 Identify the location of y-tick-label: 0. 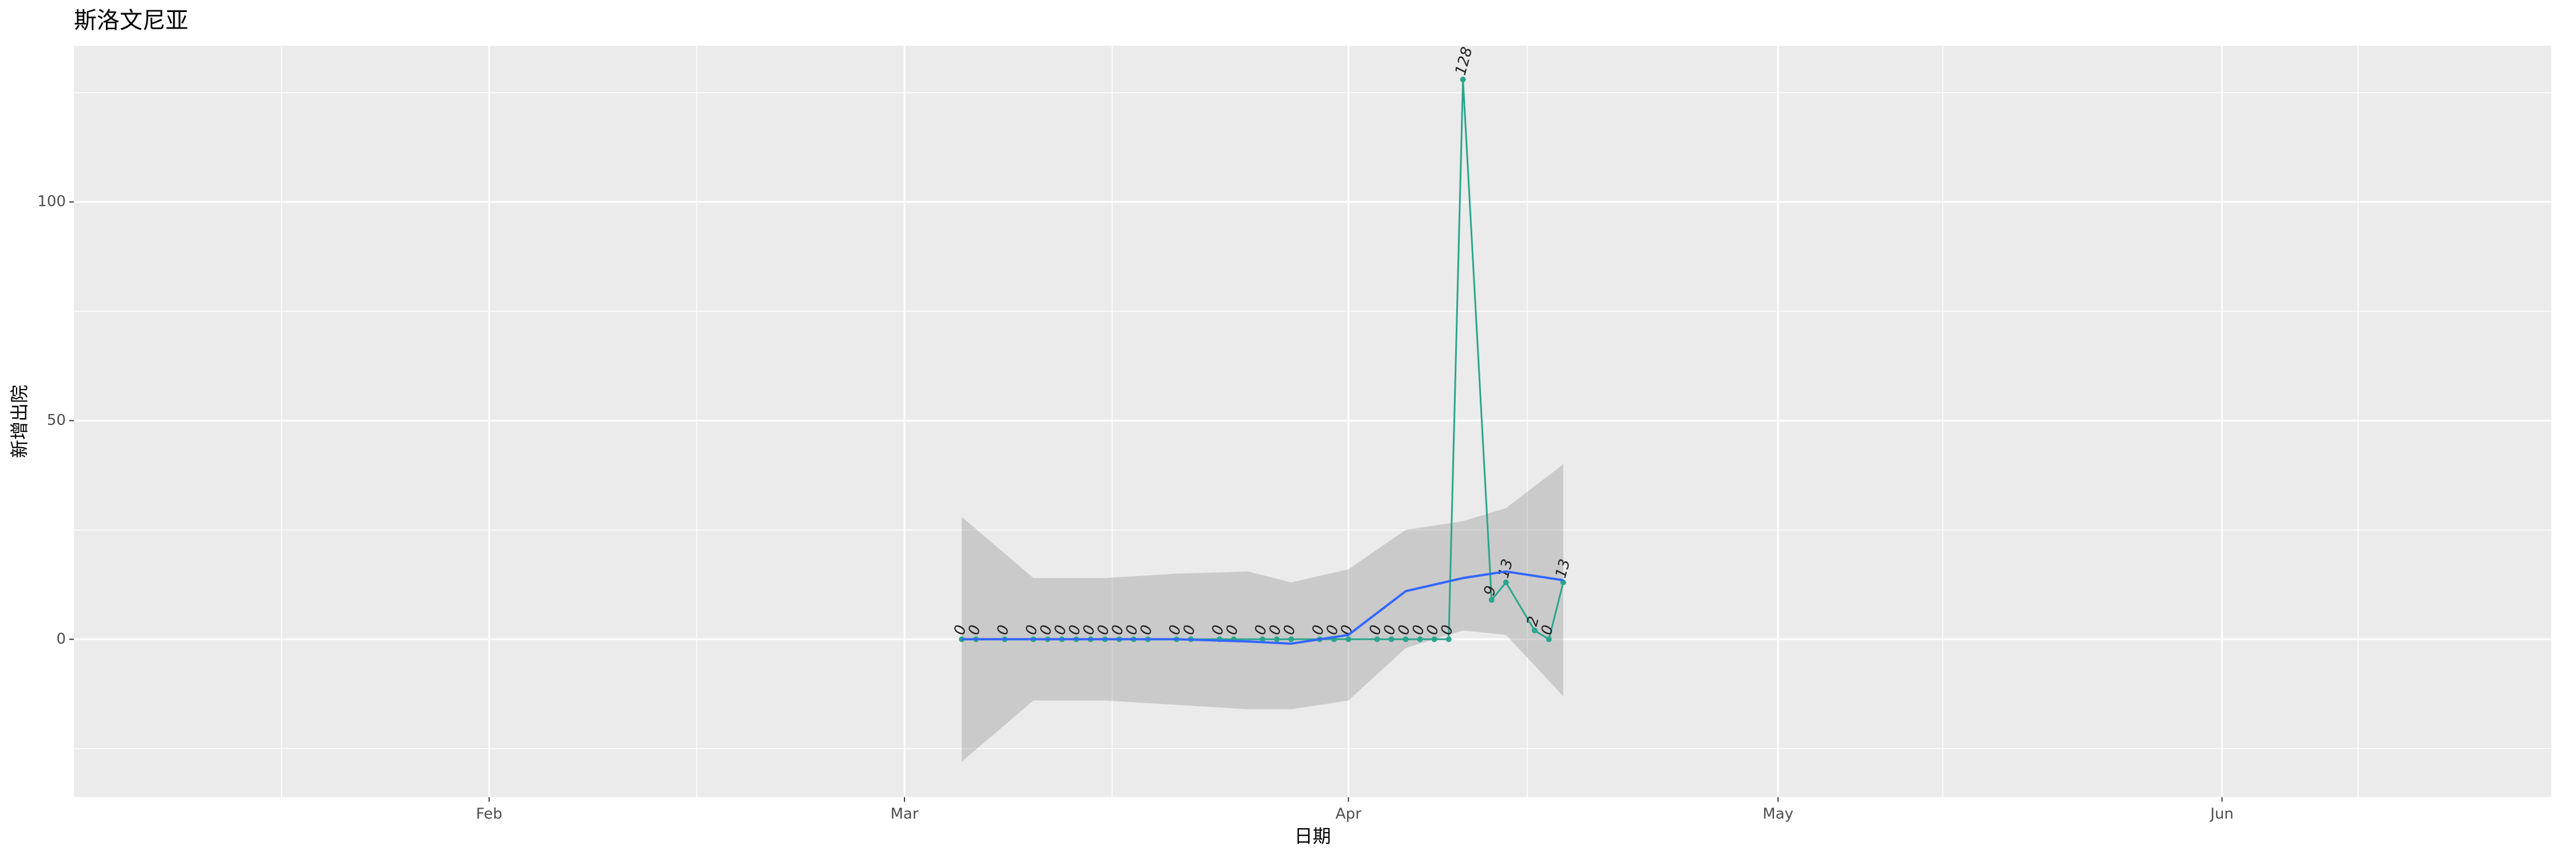
(61, 639).